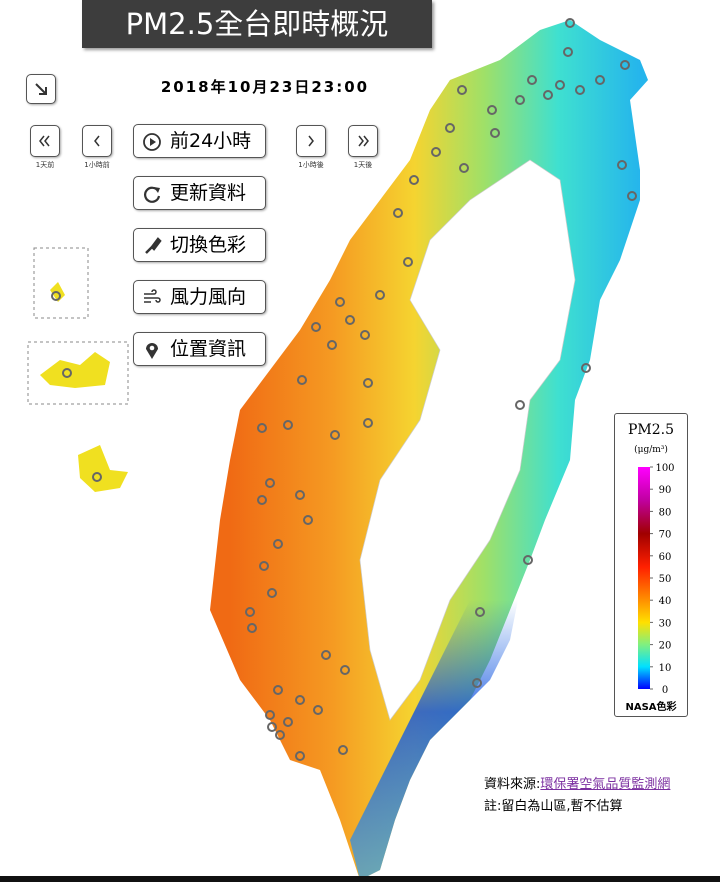 The width and height of the screenshot is (720, 882). What do you see at coordinates (211, 141) in the screenshot?
I see `menu-label: 前24小時` at bounding box center [211, 141].